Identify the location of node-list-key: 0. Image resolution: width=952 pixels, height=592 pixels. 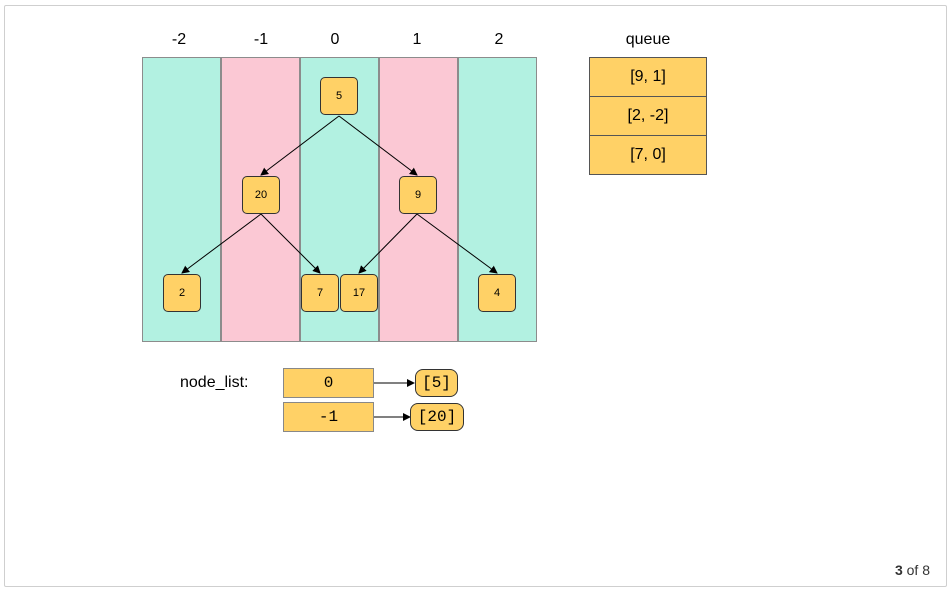
(328, 383).